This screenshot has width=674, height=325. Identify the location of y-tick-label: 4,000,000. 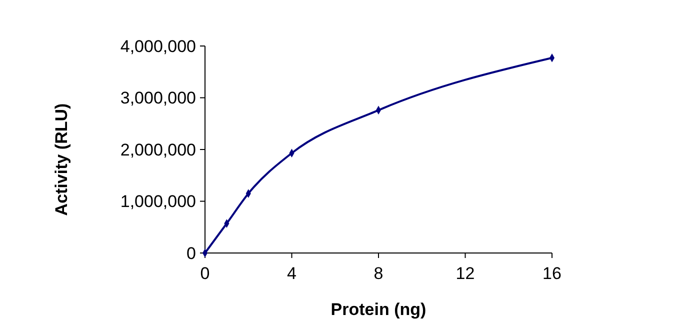
(158, 46).